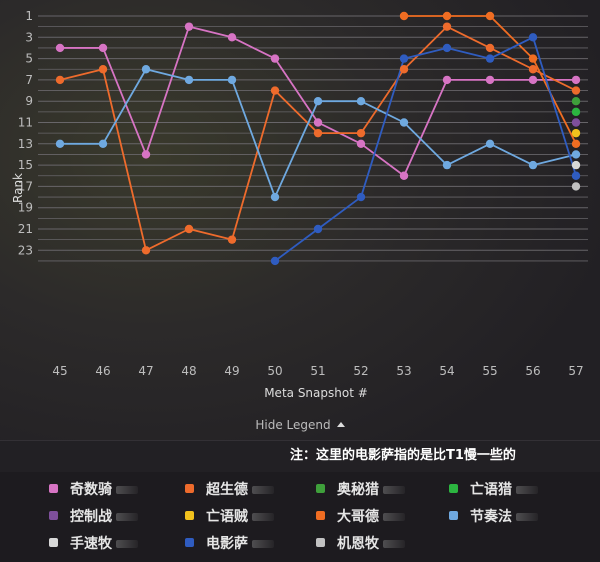  Describe the element at coordinates (59, 371) in the screenshot. I see `x-tick-label: 45` at that location.